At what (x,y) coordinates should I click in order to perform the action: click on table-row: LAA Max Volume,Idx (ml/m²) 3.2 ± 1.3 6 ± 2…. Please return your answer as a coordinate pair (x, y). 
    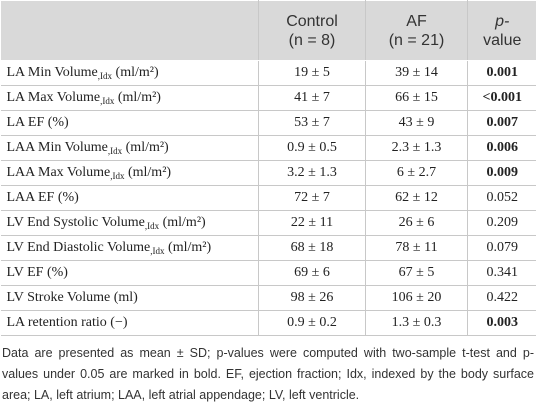
    Looking at the image, I should click on (268, 173).